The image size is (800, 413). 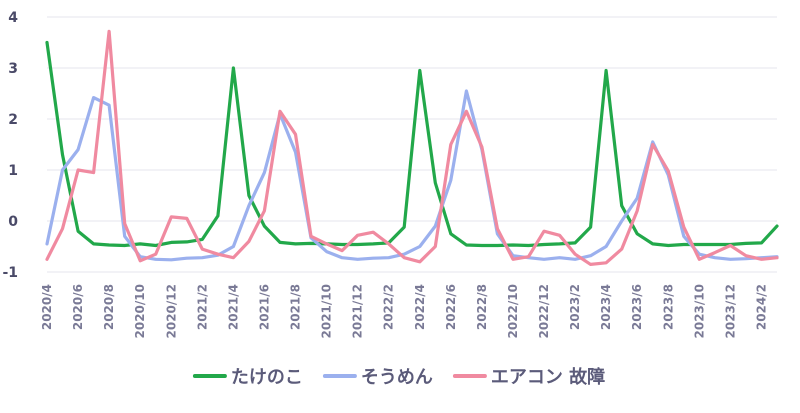 I want to click on legend-label: たけのこ, so click(x=267, y=377).